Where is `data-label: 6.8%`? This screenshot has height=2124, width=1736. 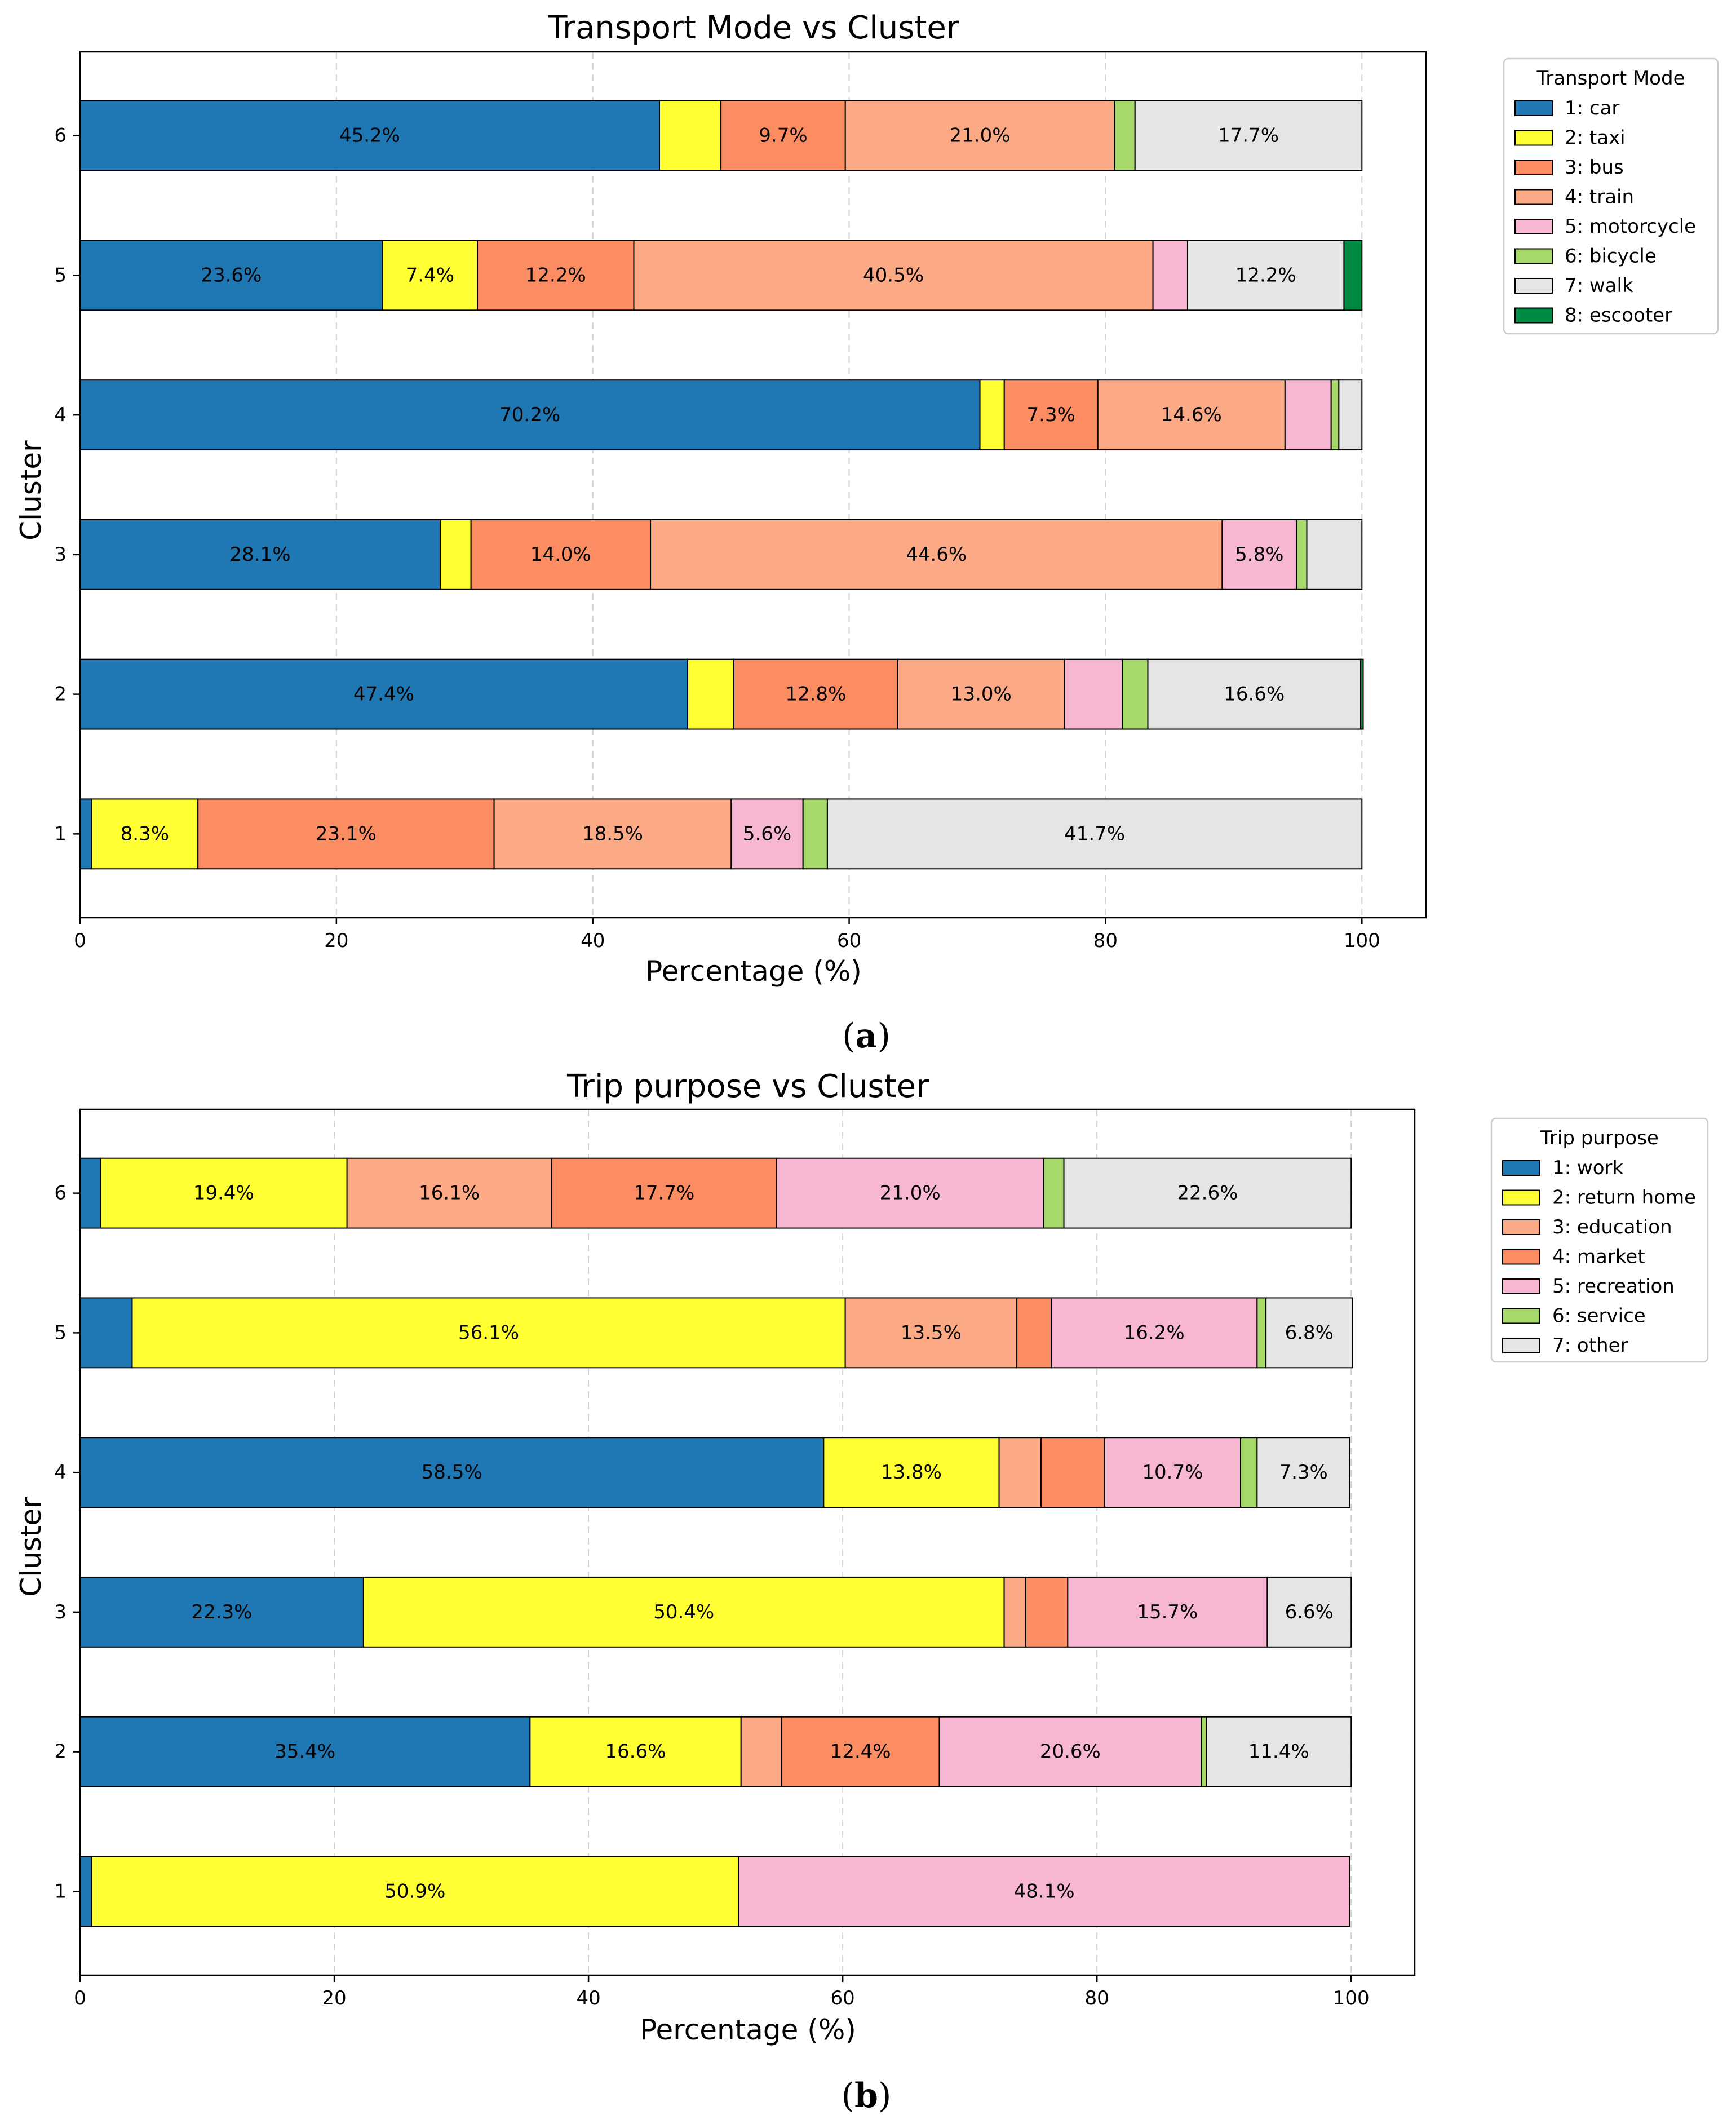 data-label: 6.8% is located at coordinates (1309, 1332).